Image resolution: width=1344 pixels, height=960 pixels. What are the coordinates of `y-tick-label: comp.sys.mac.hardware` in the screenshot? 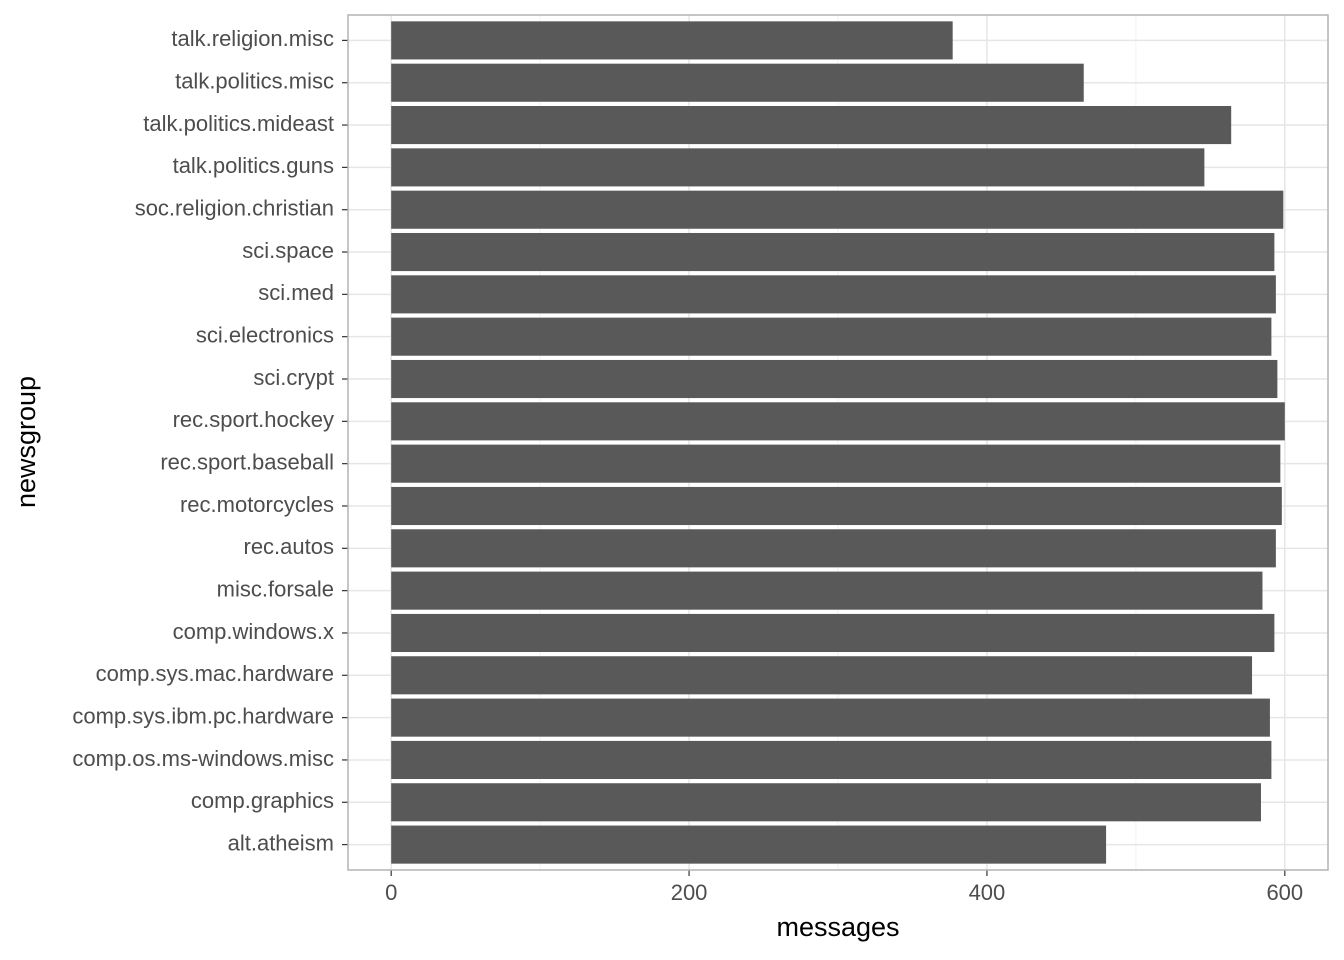 It's located at (215, 673).